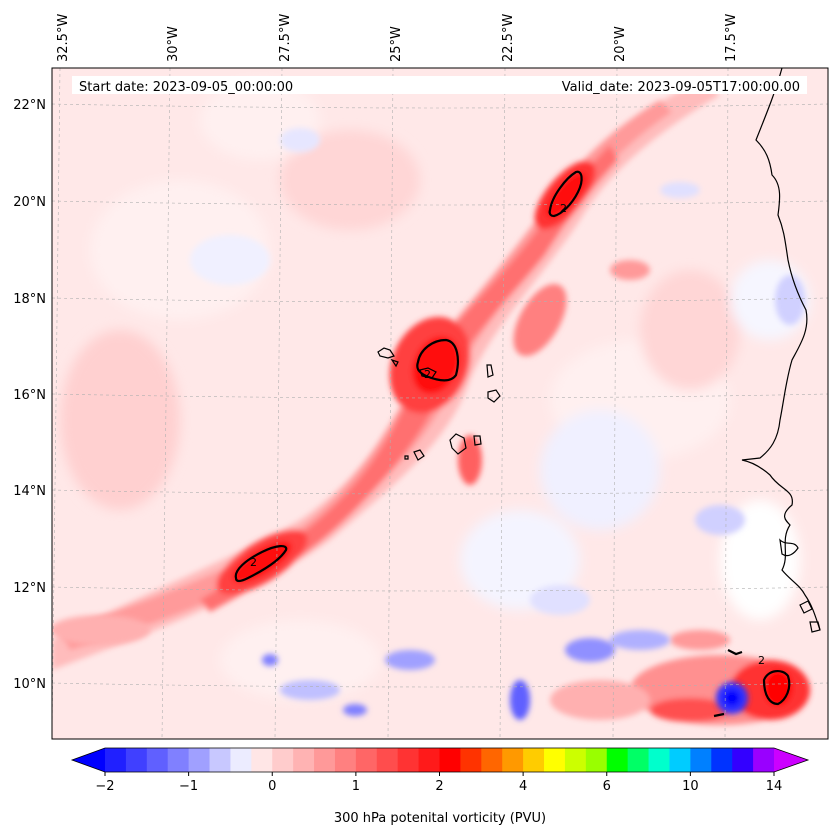 This screenshot has width=837, height=836. What do you see at coordinates (607, 786) in the screenshot?
I see `colorbar-tick-label: 6` at bounding box center [607, 786].